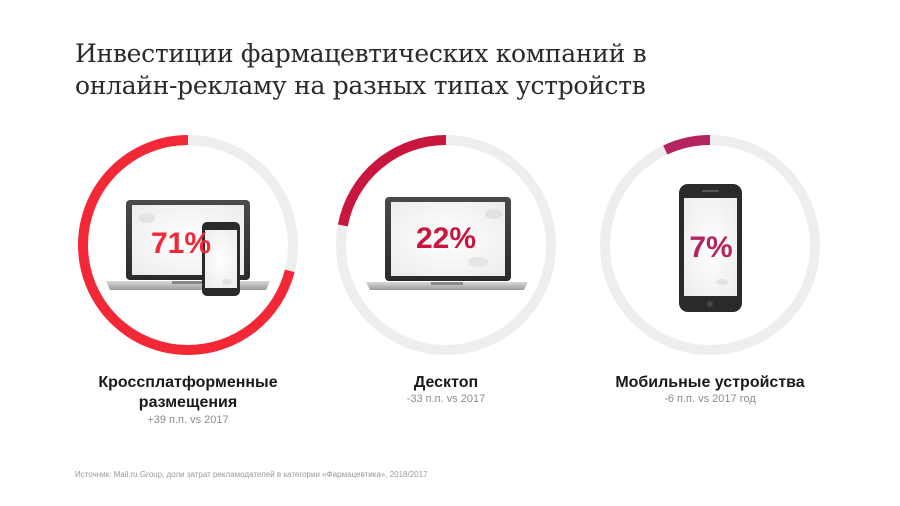  I want to click on category-label-desktop: Десктоп, so click(446, 382).